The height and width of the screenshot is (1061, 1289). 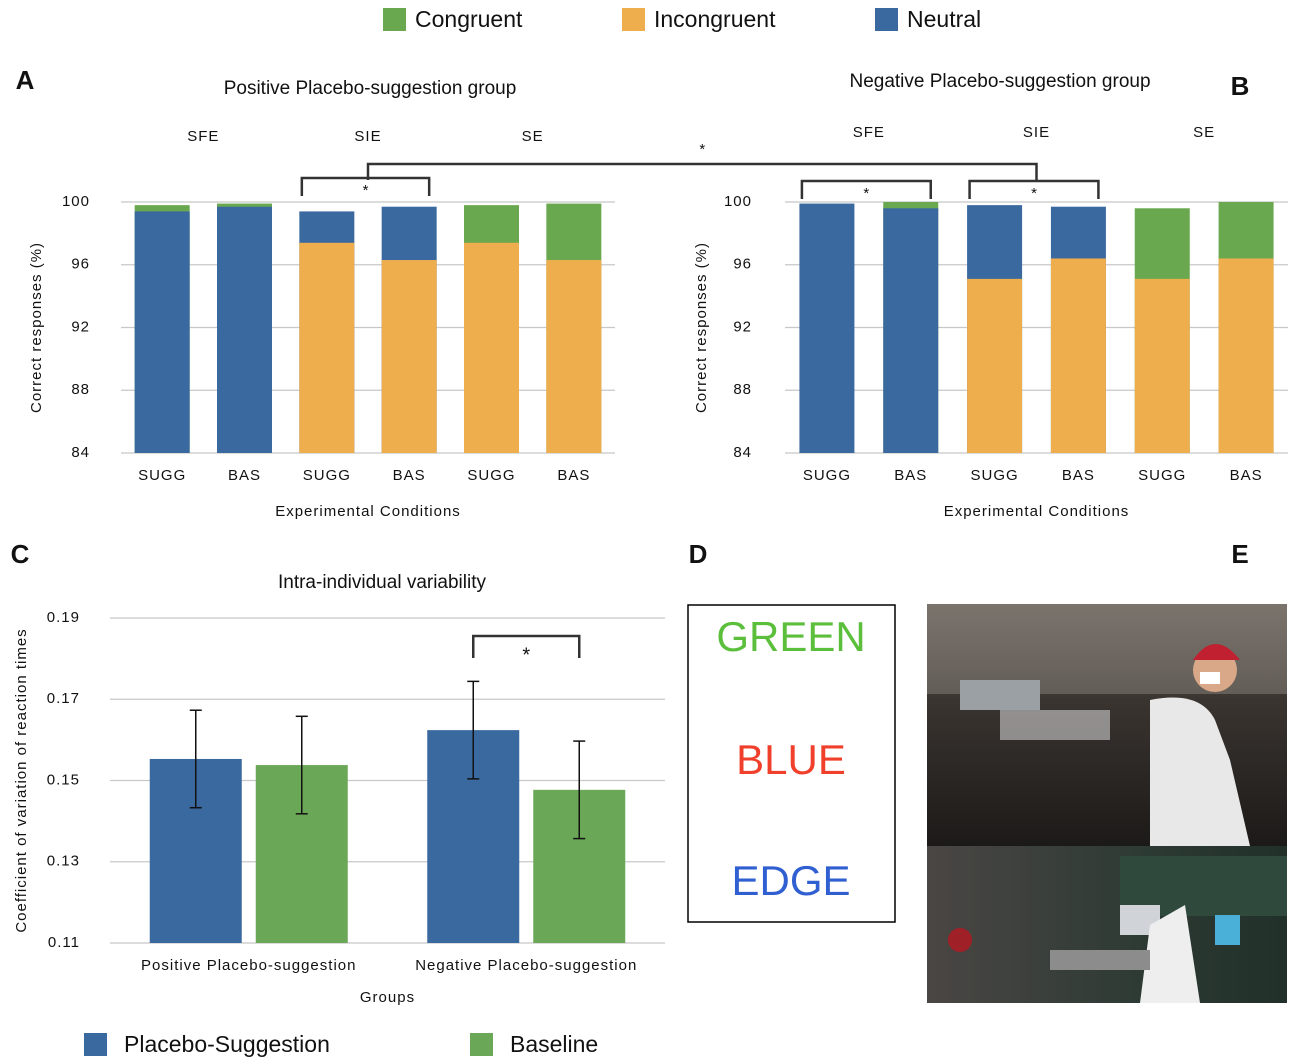 I want to click on y-tick-label: 0.17, so click(x=63, y=698).